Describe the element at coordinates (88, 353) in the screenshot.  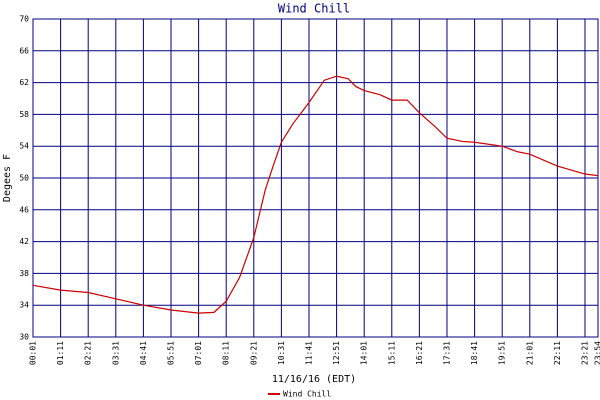
I see `x-tick-label: 02:21` at that location.